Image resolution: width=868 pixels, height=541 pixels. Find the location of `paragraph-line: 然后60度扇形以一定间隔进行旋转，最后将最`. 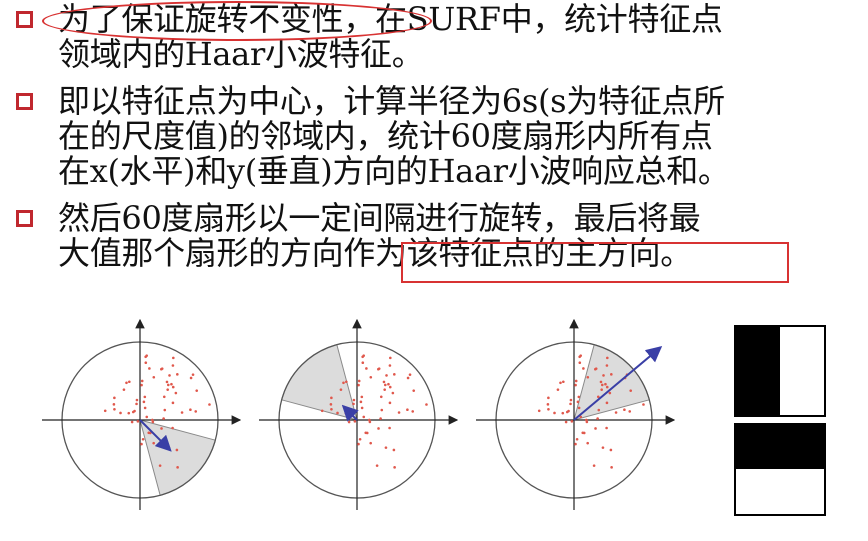

paragraph-line: 然后60度扇形以一定间隔进行旋转，最后将最 is located at coordinates (379, 218).